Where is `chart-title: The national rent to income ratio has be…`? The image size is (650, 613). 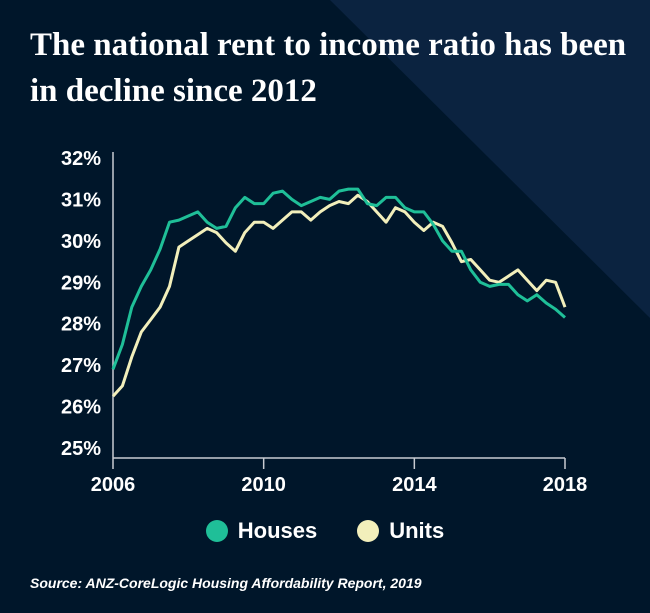
chart-title: The national rent to income ratio has be… is located at coordinates (328, 68).